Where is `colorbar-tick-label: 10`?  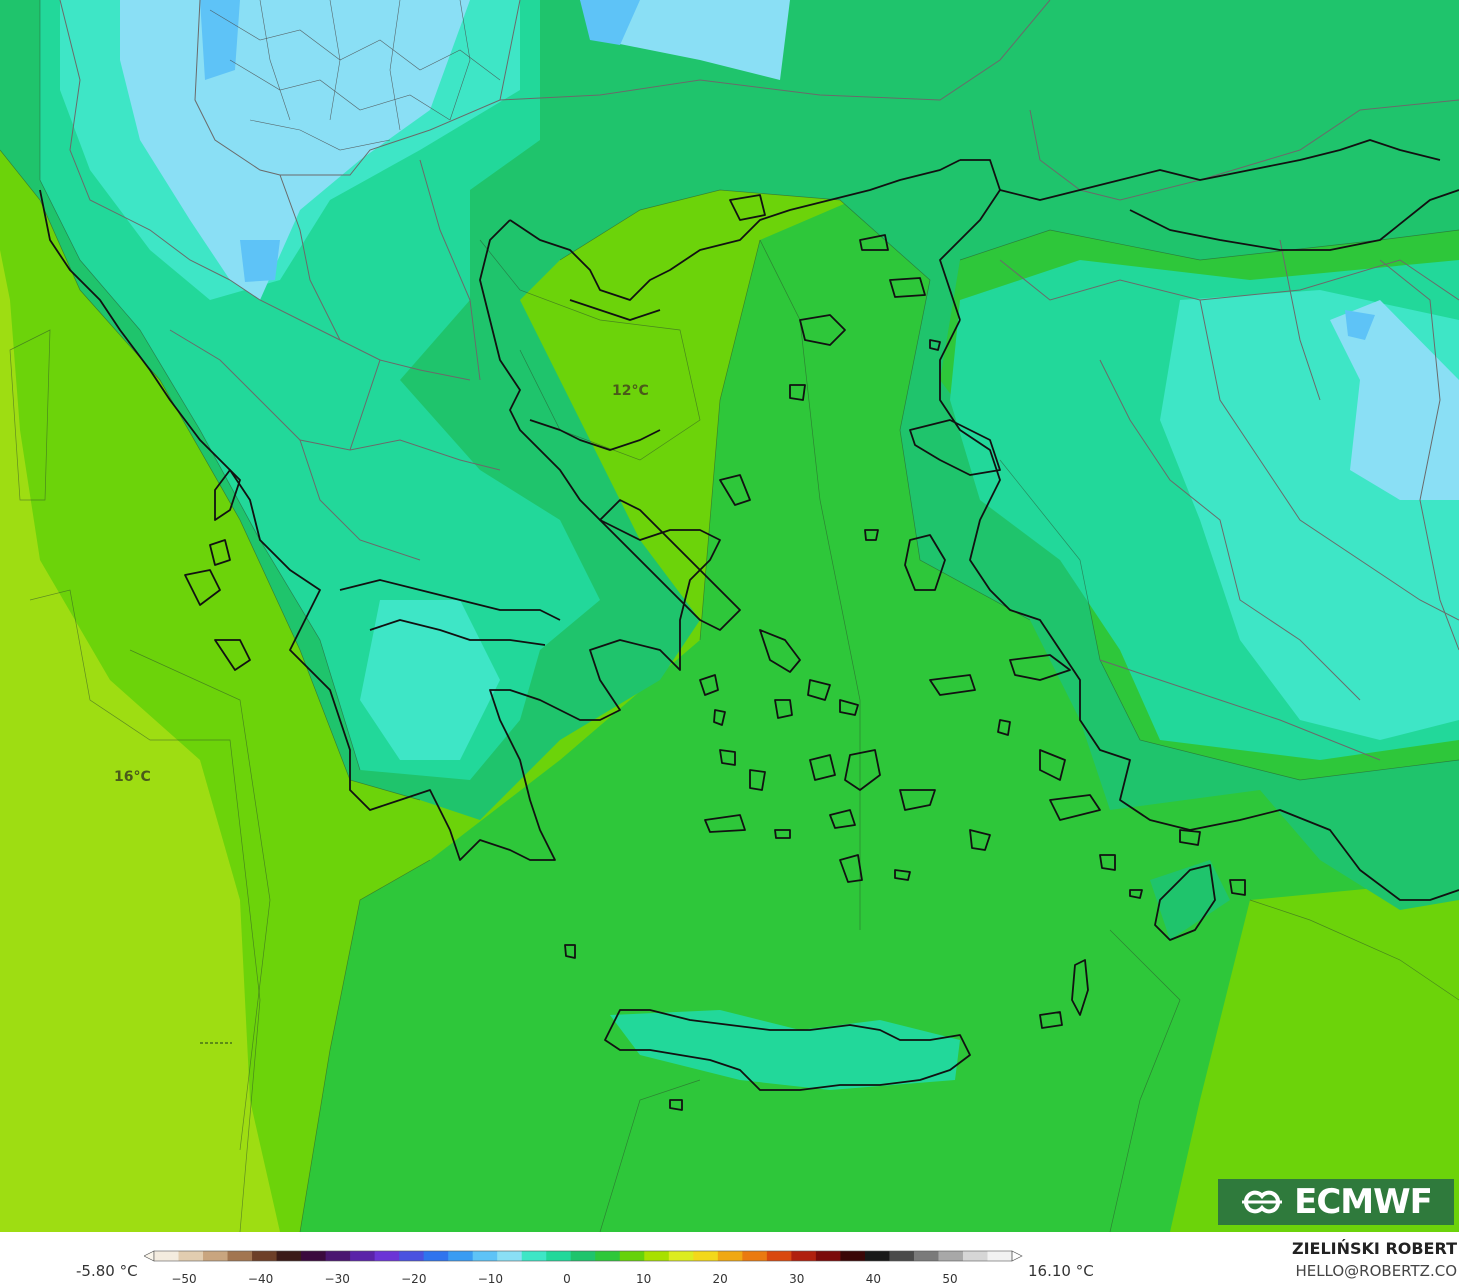 colorbar-tick-label: 10 is located at coordinates (643, 1279).